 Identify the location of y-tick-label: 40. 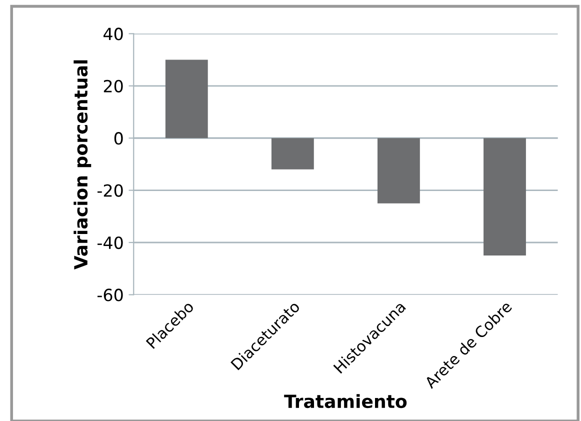
(113, 34).